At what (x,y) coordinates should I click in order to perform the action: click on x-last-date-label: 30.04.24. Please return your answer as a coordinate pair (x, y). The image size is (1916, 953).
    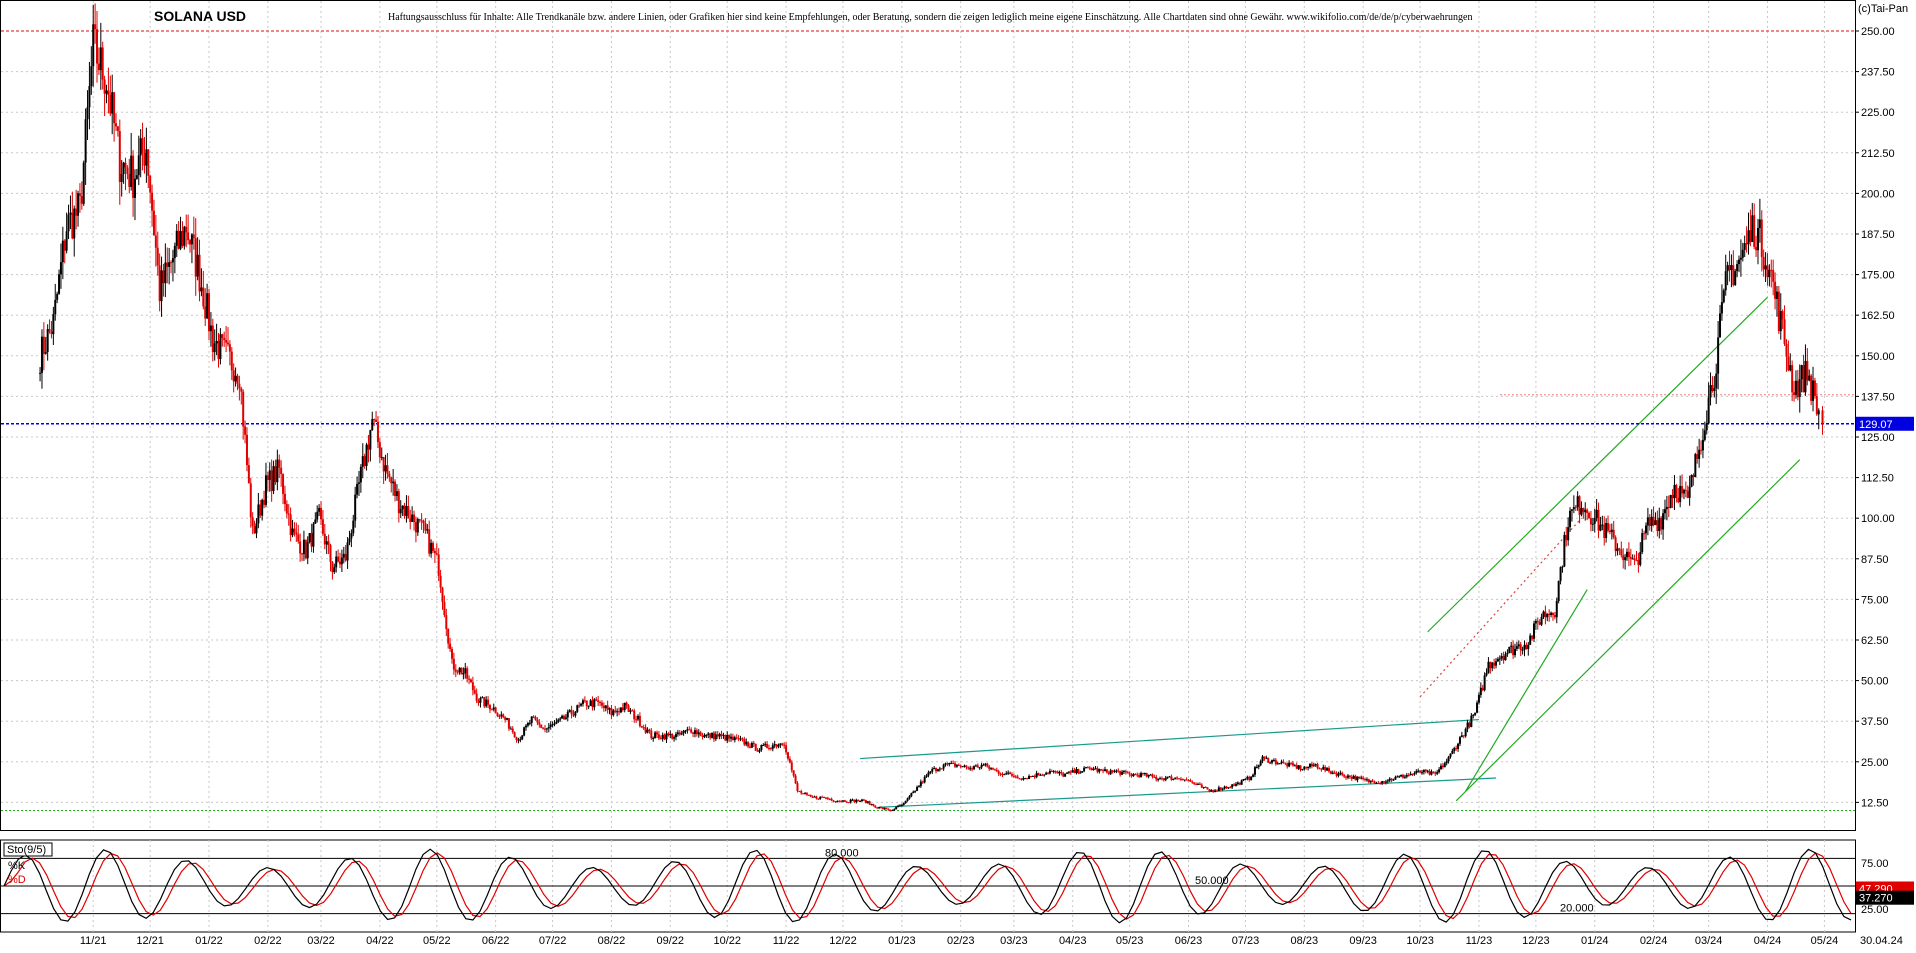
    Looking at the image, I should click on (1881, 941).